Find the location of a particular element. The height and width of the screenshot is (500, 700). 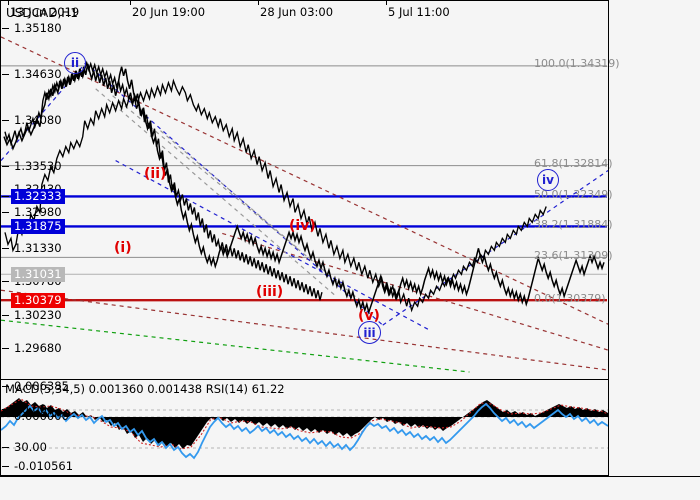

ytick-label-10: 1.29680 is located at coordinates (38, 348).